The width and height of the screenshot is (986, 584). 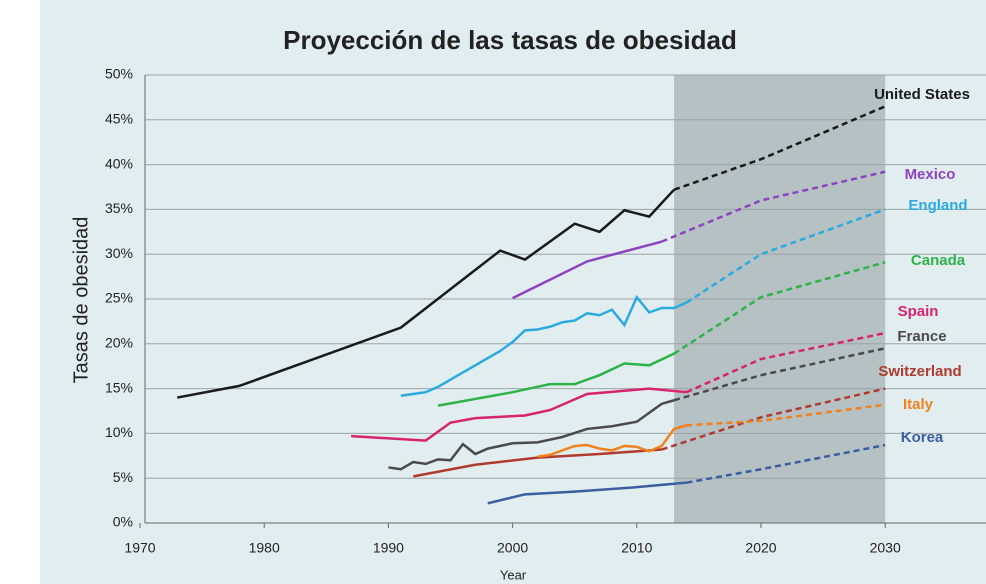 What do you see at coordinates (919, 371) in the screenshot?
I see `series-label: Switzerland` at bounding box center [919, 371].